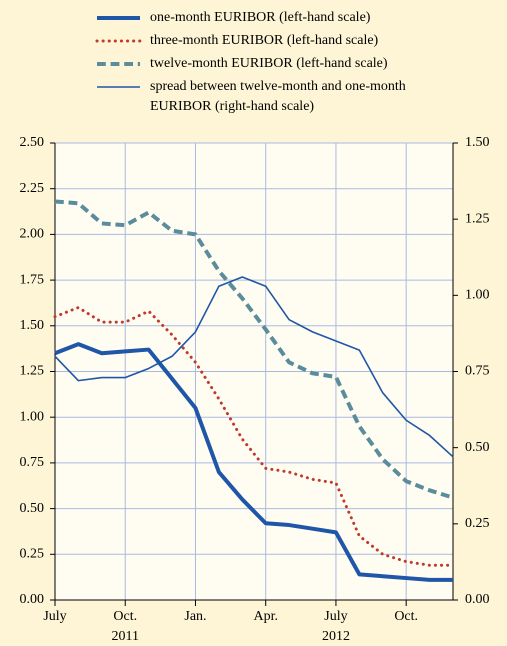 Image resolution: width=507 pixels, height=646 pixels. I want to click on y2-tick-label: 0.75, so click(477, 371).